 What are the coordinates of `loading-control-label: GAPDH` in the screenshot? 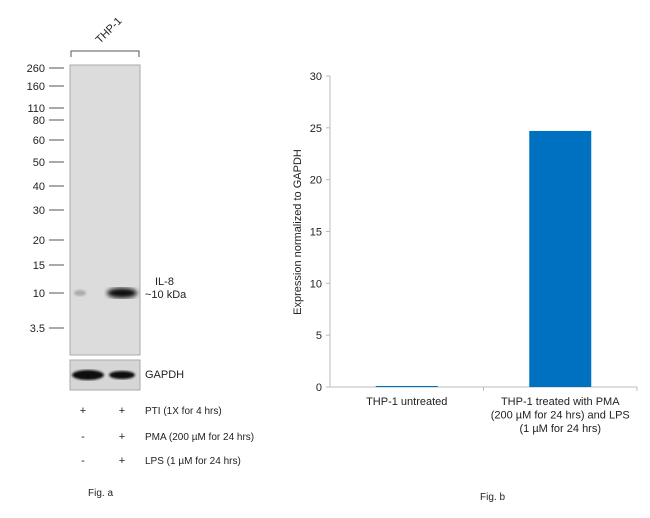 It's located at (164, 375).